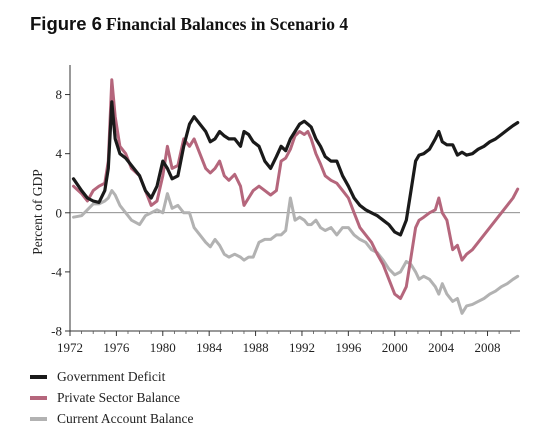  Describe the element at coordinates (209, 347) in the screenshot. I see `x-tick-label: 1984` at that location.